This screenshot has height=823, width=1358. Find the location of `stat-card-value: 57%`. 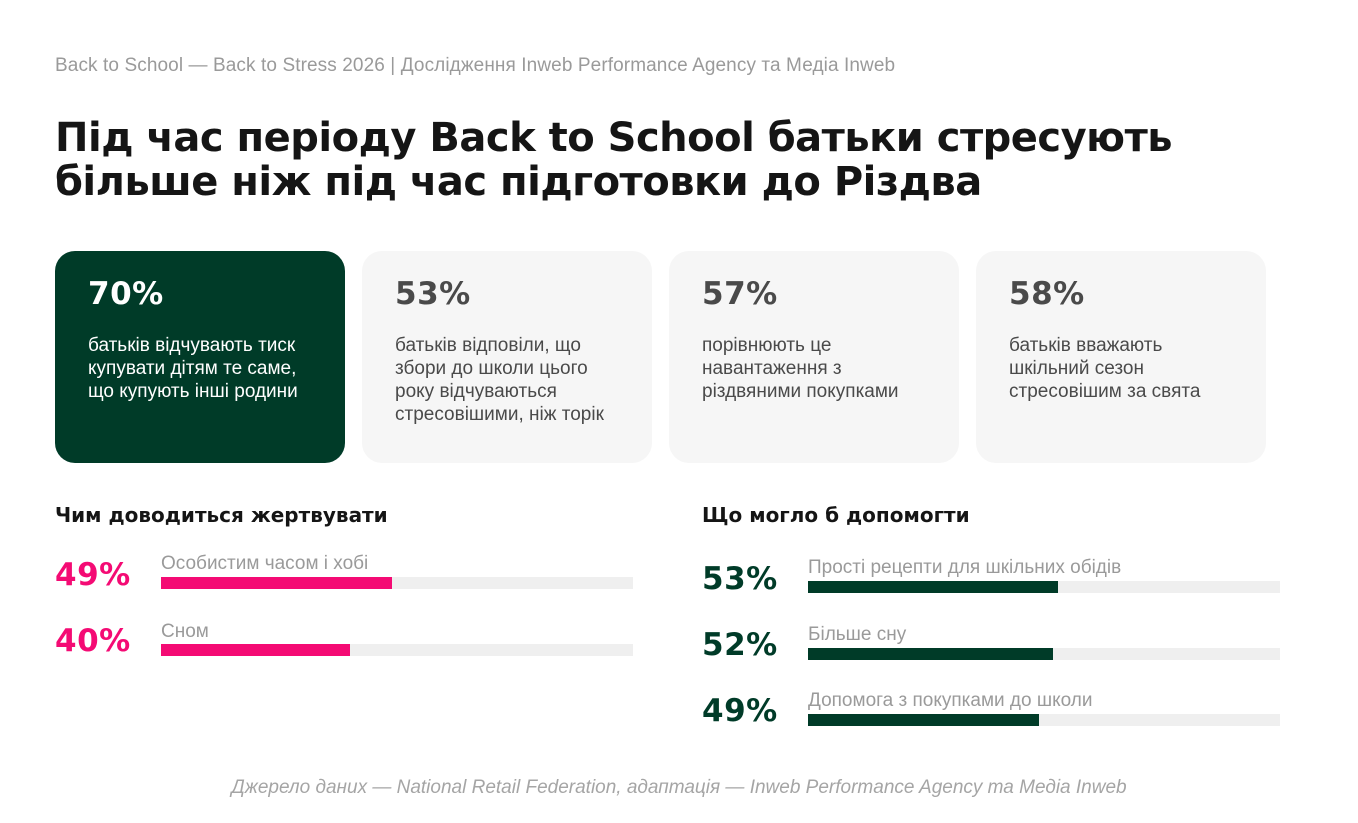

stat-card-value: 57% is located at coordinates (740, 294).